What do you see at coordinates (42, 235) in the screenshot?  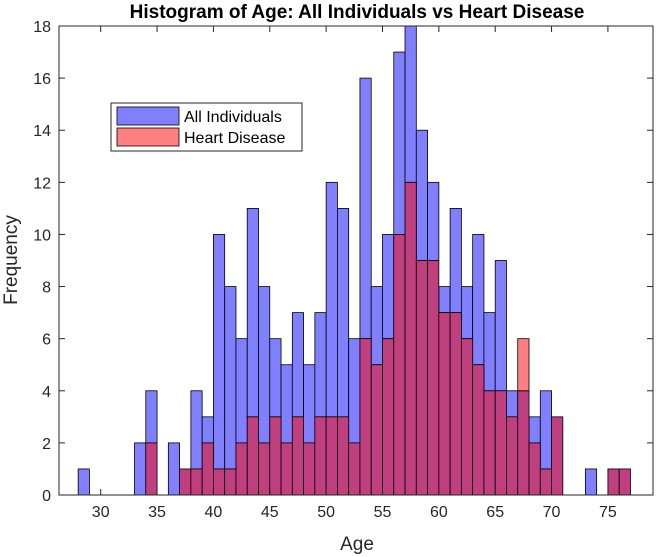 I see `y-tick-label: 10` at bounding box center [42, 235].